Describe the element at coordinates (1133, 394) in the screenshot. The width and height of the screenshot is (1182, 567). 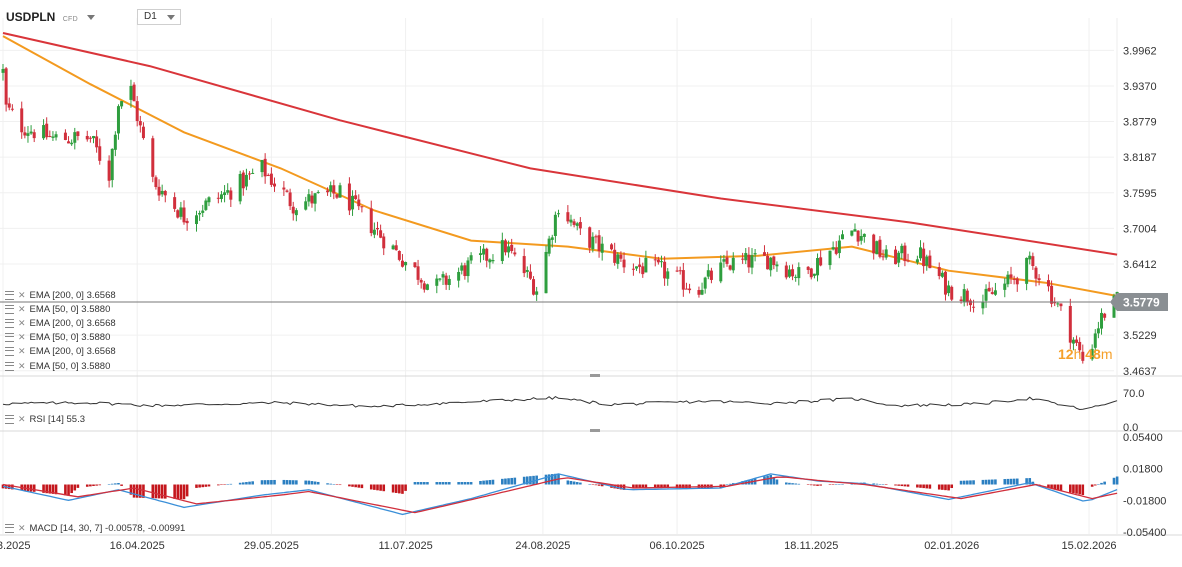
I see `rsi-tick-label: 70.0` at that location.